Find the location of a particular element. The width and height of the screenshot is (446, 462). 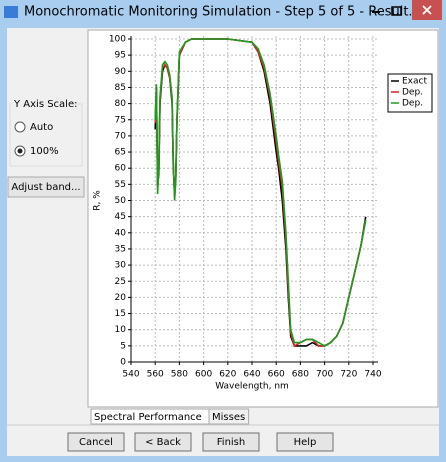

tab-label: Spectral Performance is located at coordinates (148, 417).